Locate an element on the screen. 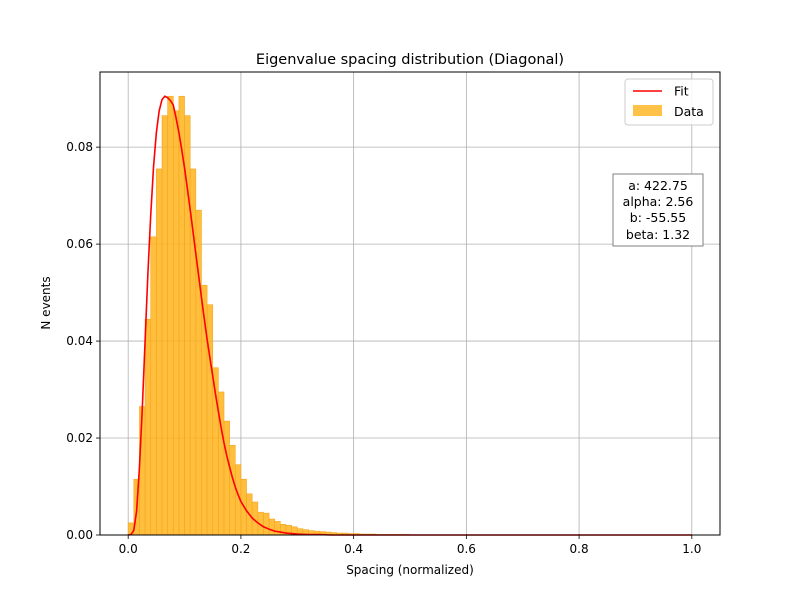  fit-parameter-a: a: 422.75 is located at coordinates (658, 185).